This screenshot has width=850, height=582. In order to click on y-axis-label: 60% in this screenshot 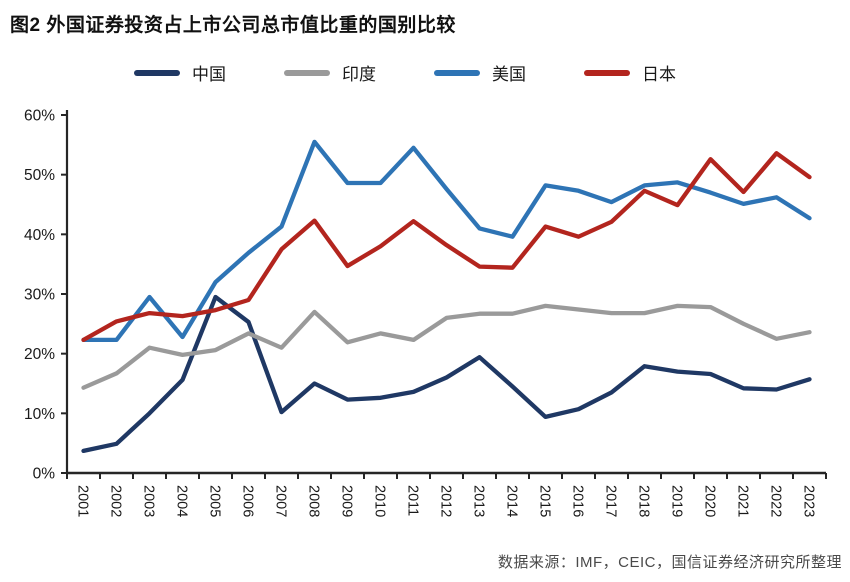, I will do `click(39, 116)`.